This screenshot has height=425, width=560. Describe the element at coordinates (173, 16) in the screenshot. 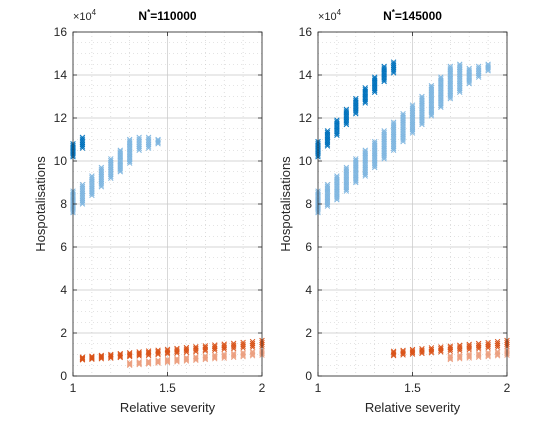

I see `chart-title-rest: =110000` at that location.